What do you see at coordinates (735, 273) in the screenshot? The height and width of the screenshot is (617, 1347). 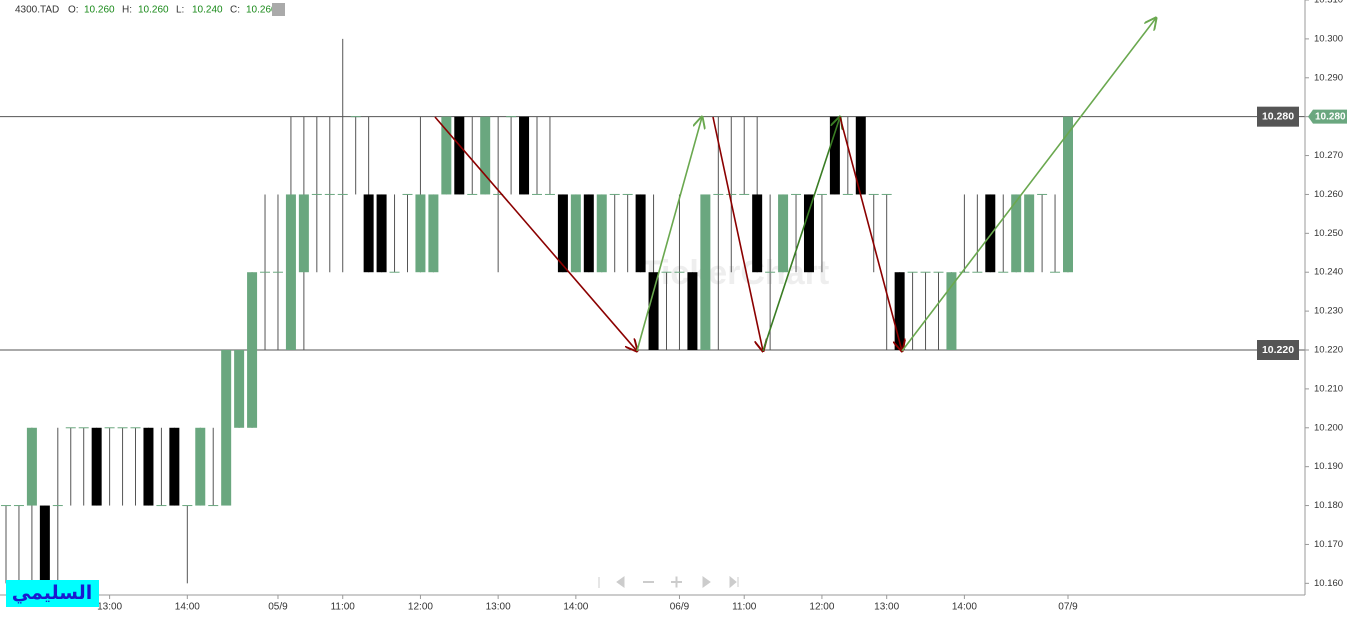 I see `watermark: TickerChart` at bounding box center [735, 273].